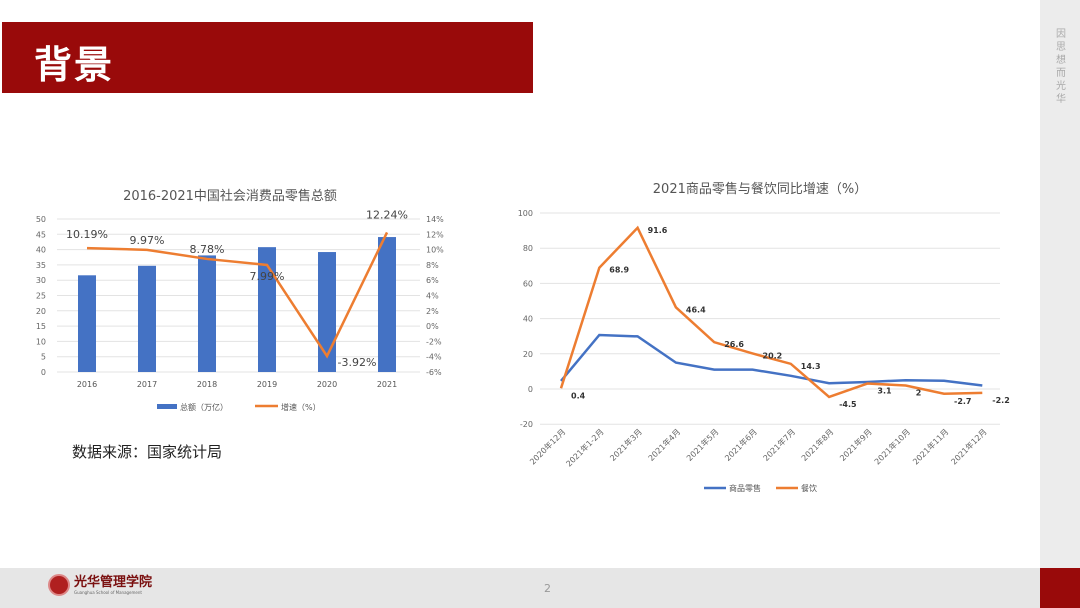 Image resolution: width=1080 pixels, height=608 pixels. What do you see at coordinates (578, 395) in the screenshot?
I see `data-label: 0.4` at bounding box center [578, 395].